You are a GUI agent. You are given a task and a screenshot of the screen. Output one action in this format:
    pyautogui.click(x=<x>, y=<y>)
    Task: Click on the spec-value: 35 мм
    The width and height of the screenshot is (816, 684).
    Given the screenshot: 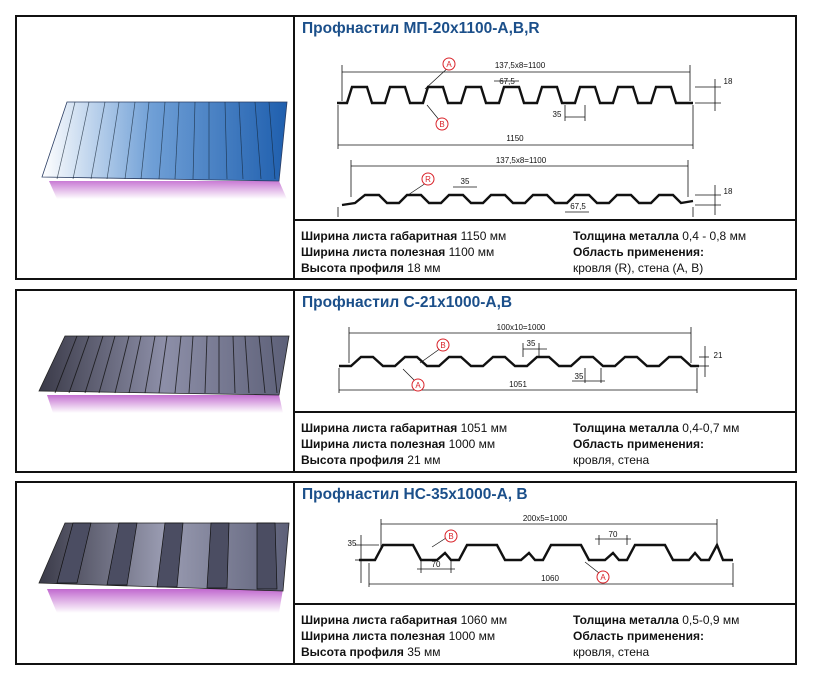 What is the action you would take?
    pyautogui.click(x=424, y=652)
    